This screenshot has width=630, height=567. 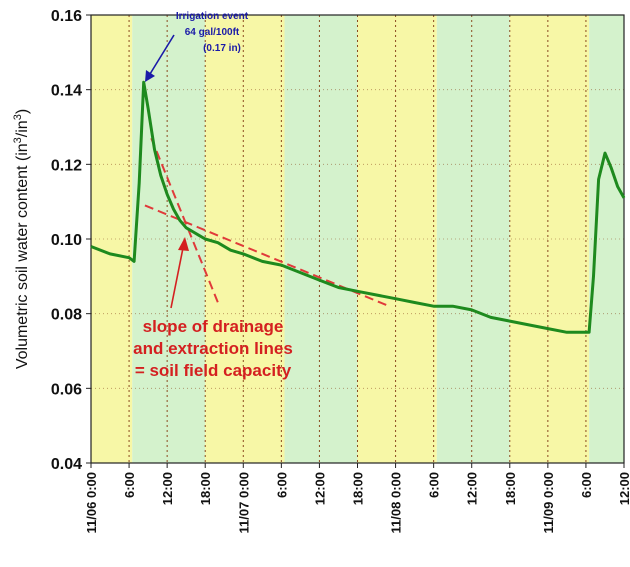 I want to click on y-tick-label-2: 0.08, so click(x=66, y=315).